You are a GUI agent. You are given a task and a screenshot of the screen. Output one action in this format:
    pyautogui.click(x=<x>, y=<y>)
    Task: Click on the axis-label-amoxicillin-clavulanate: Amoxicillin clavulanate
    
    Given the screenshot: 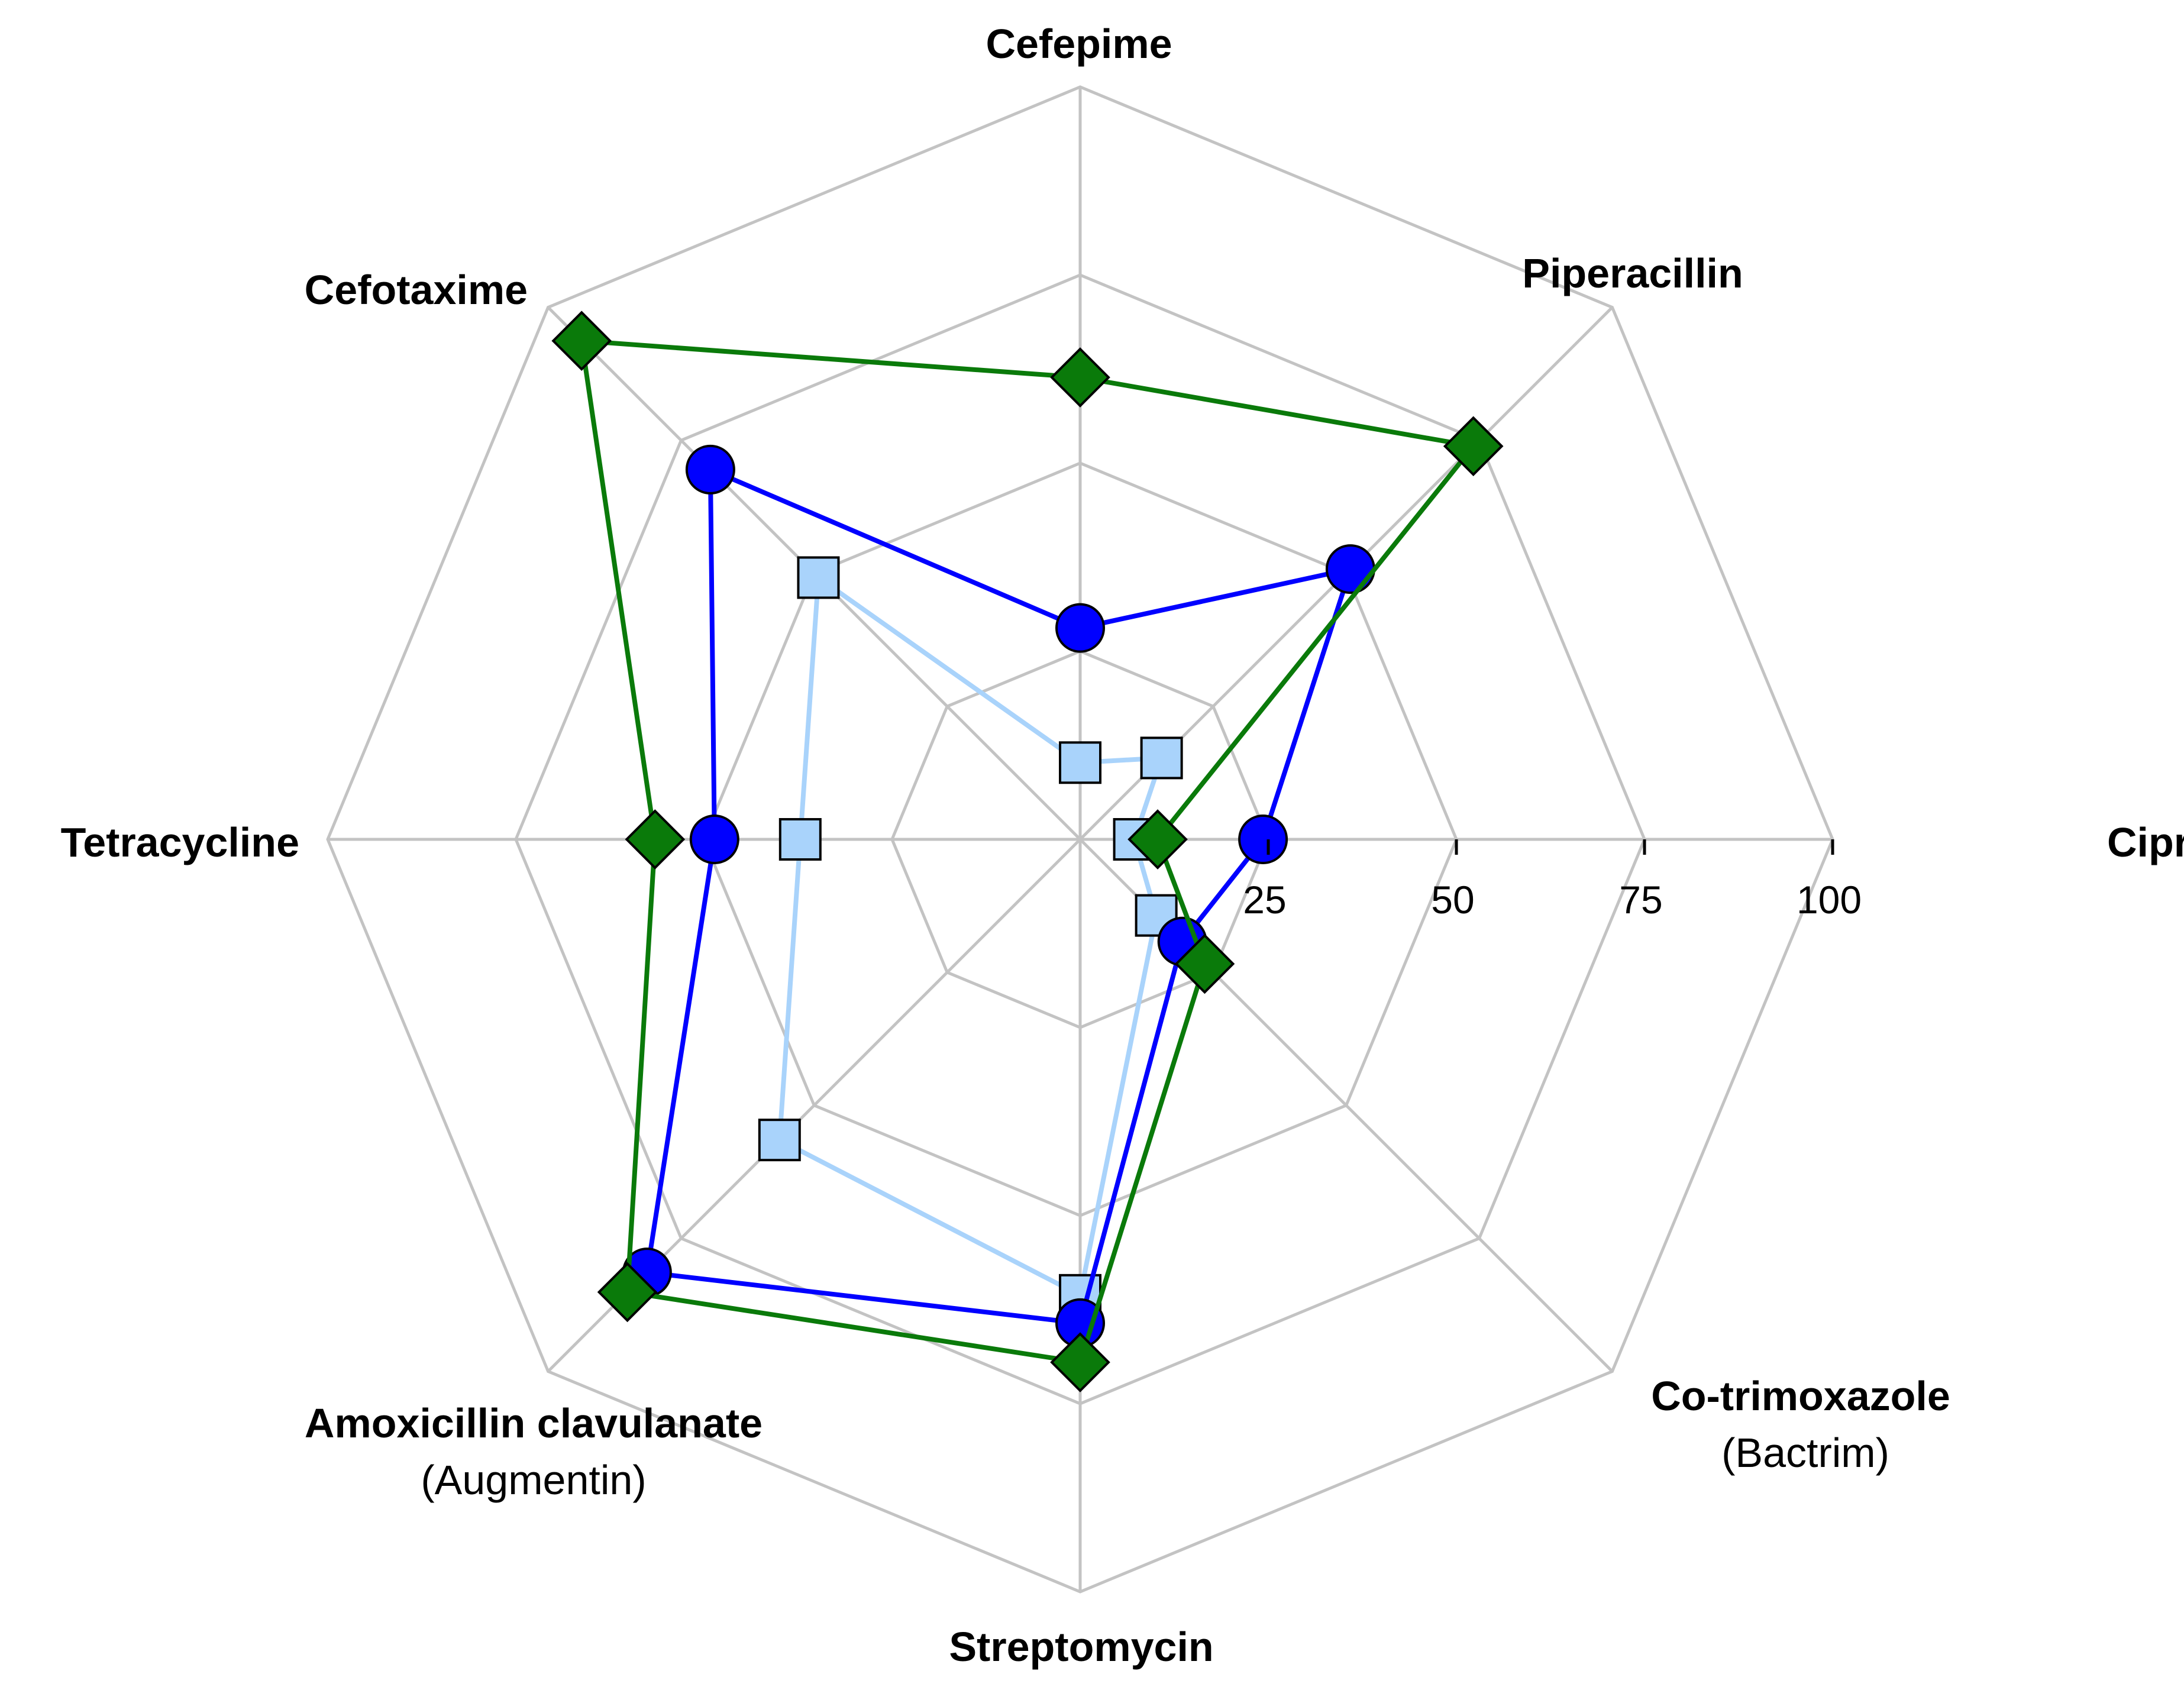 What is the action you would take?
    pyautogui.click(x=534, y=1423)
    